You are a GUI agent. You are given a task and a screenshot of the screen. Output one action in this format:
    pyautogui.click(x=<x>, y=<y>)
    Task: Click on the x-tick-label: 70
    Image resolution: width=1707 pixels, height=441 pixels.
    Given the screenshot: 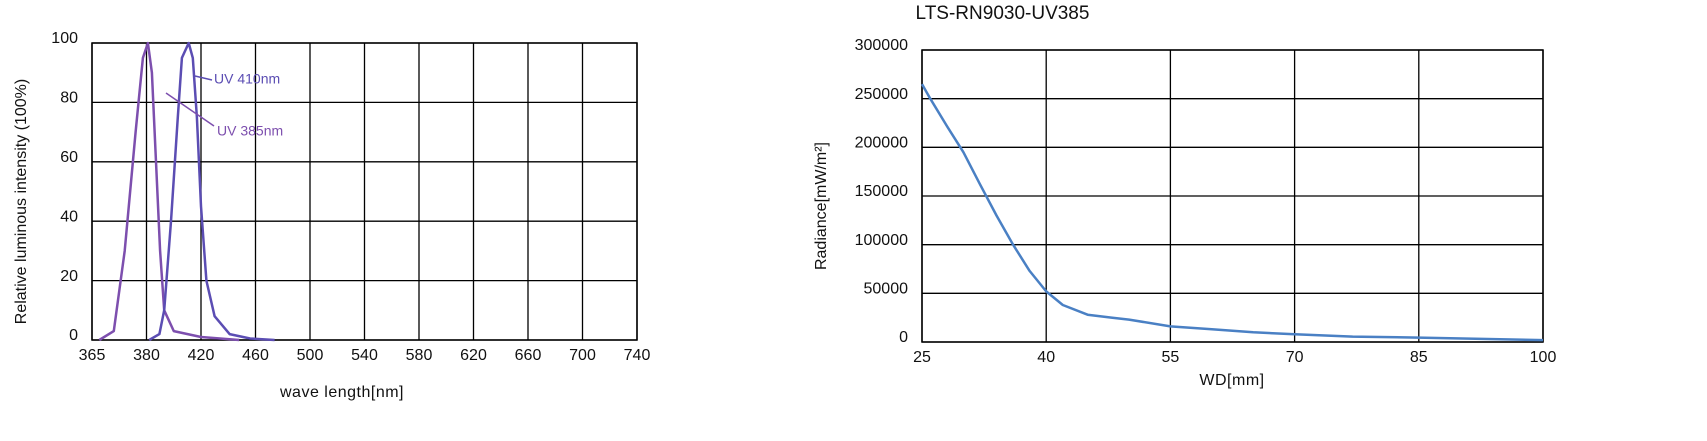 What is the action you would take?
    pyautogui.click(x=1295, y=357)
    